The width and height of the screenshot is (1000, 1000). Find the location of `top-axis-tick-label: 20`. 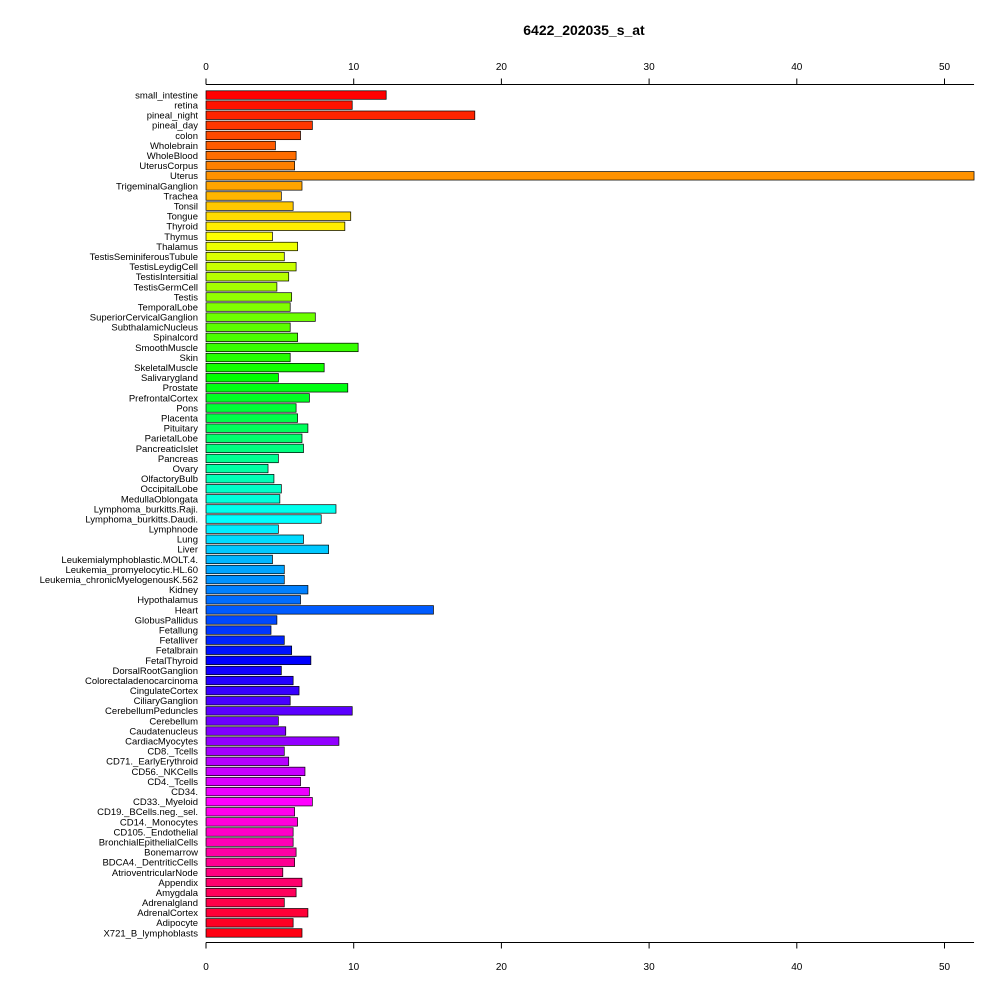

top-axis-tick-label: 20 is located at coordinates (502, 67).